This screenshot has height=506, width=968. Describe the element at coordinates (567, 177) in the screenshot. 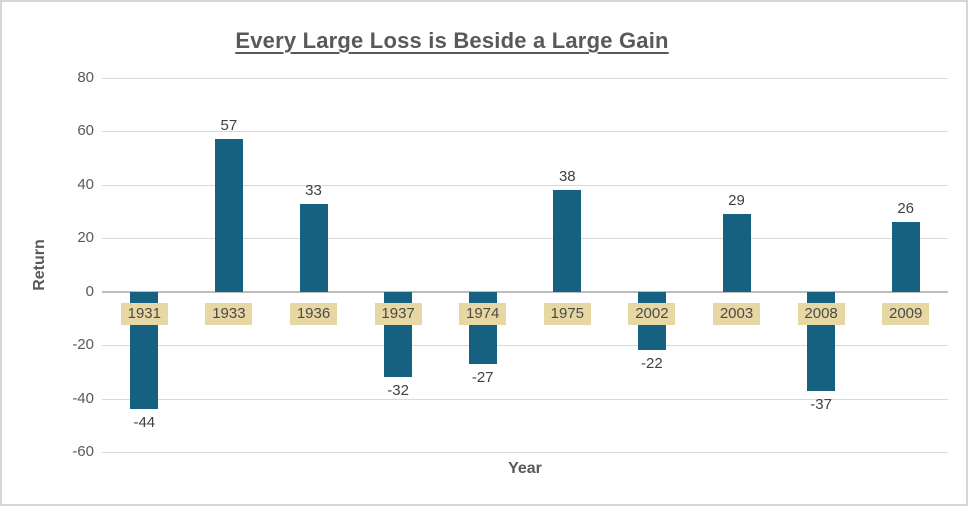

I see `value-label-1975: 38` at that location.